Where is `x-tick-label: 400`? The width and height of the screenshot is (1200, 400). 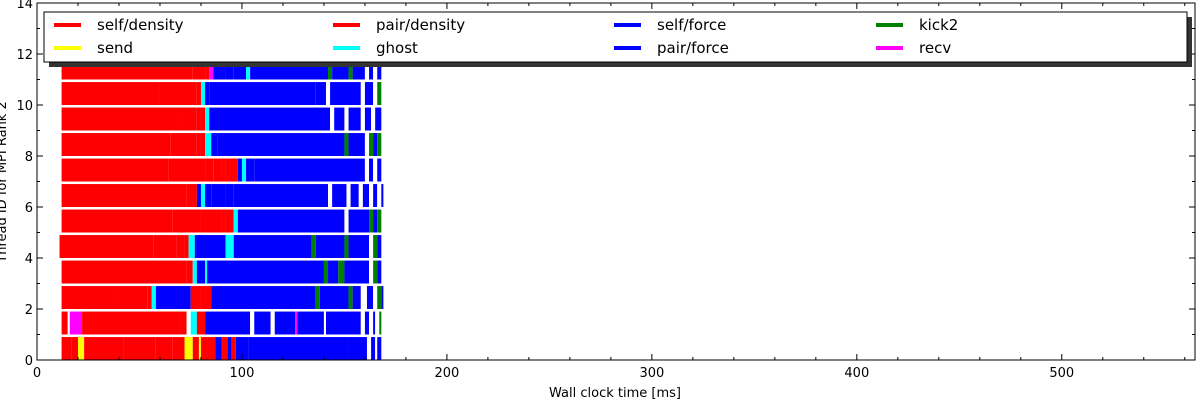 x-tick-label: 400 is located at coordinates (856, 373).